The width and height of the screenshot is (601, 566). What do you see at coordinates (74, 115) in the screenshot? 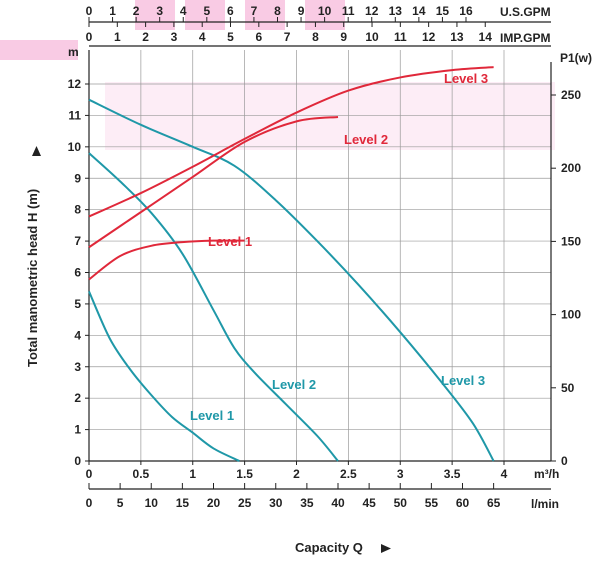
I see `y-tick-label: 11` at bounding box center [74, 115].